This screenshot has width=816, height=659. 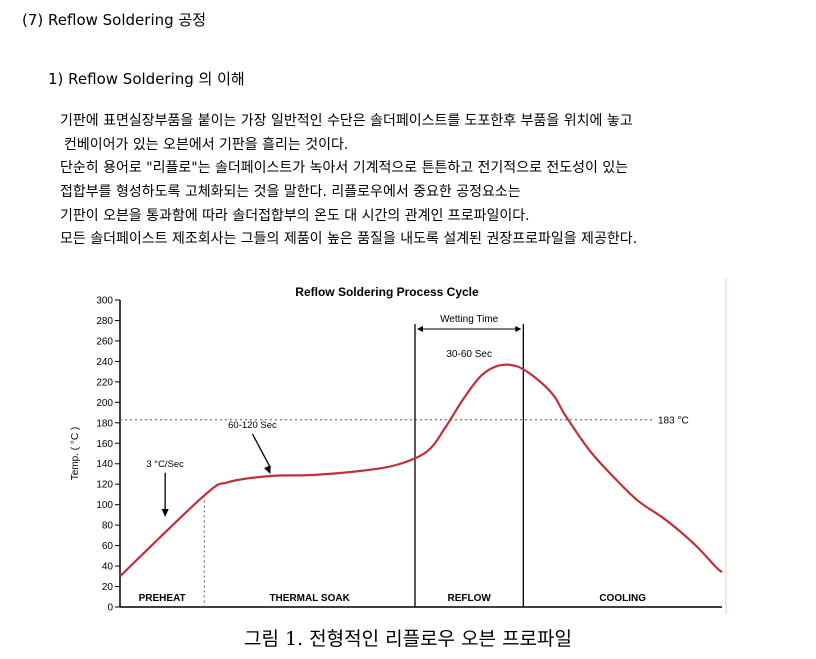 I want to click on subsection-title: 1) Reflow Soldering 의 이해, so click(x=146, y=79).